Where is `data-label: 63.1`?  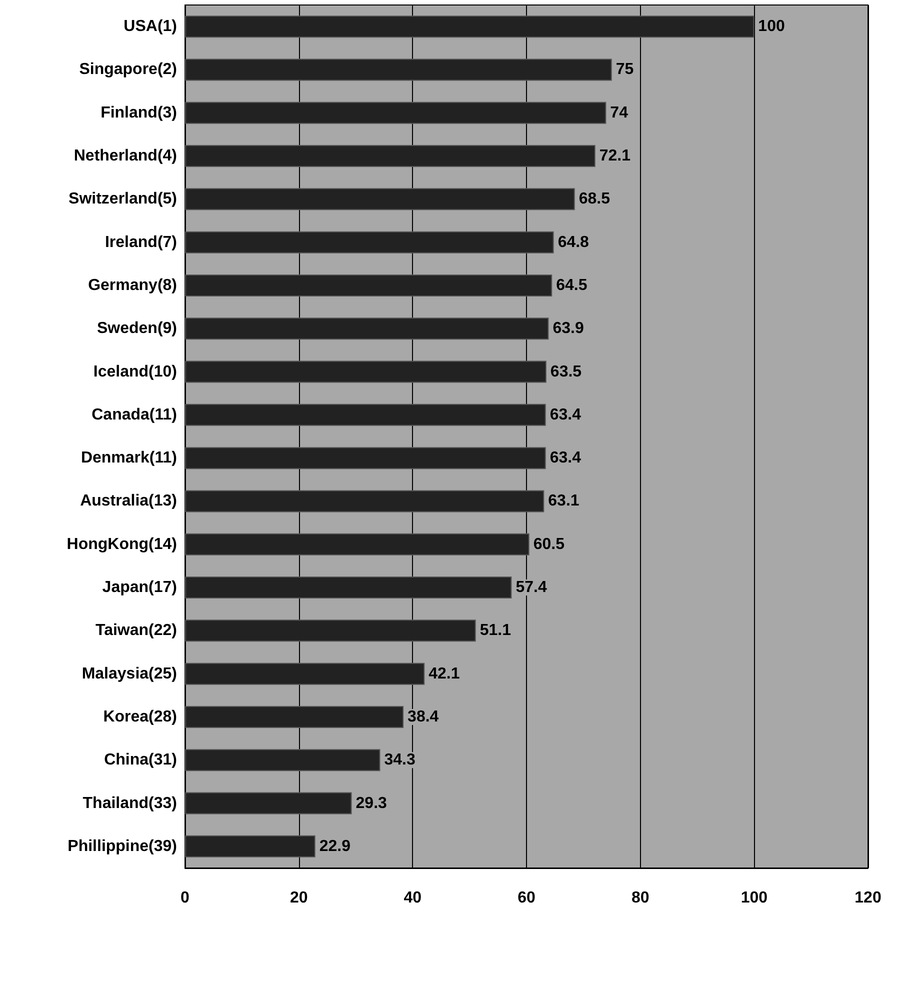 data-label: 63.1 is located at coordinates (564, 501).